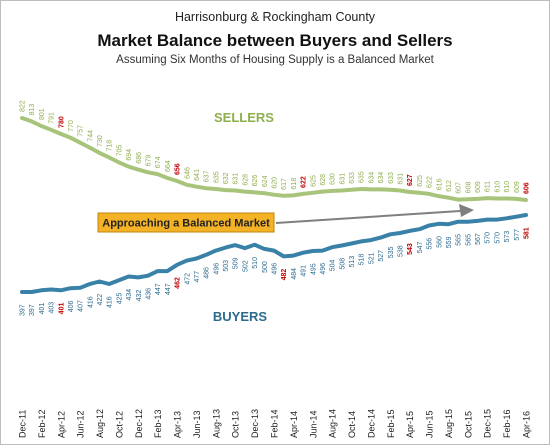 The width and height of the screenshot is (550, 445). I want to click on x-axis-tick-label: Oct-13, so click(236, 424).